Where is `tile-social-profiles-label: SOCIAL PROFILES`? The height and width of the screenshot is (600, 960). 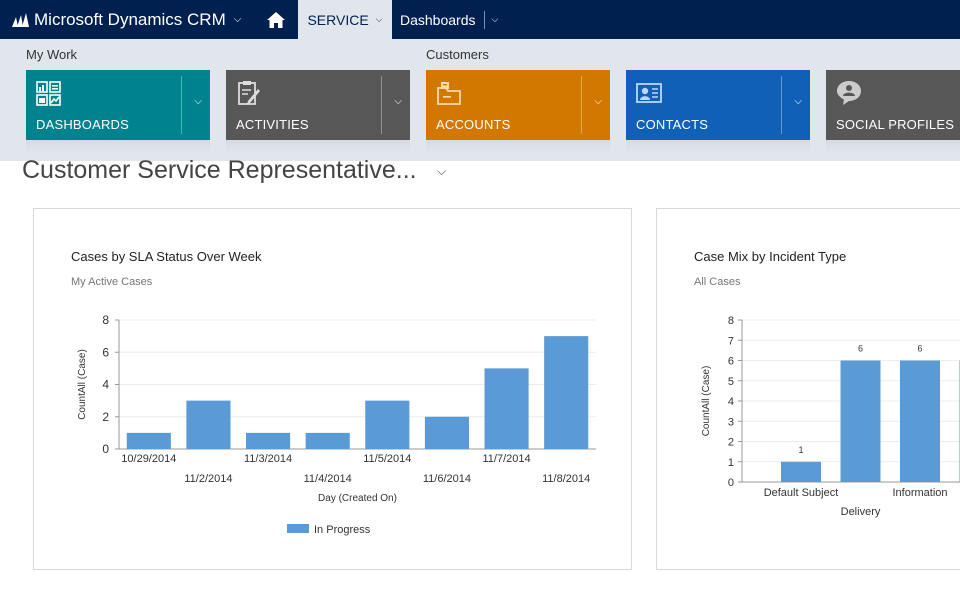
tile-social-profiles-label: SOCIAL PROFILES is located at coordinates (895, 124).